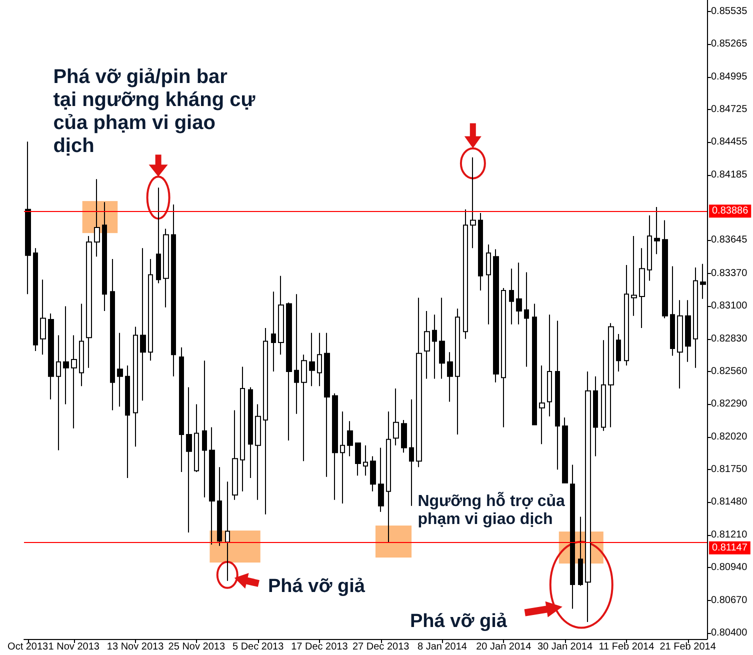 This screenshot has width=753, height=655. What do you see at coordinates (729, 110) in the screenshot?
I see `y-tick-label: 0.84725` at bounding box center [729, 110].